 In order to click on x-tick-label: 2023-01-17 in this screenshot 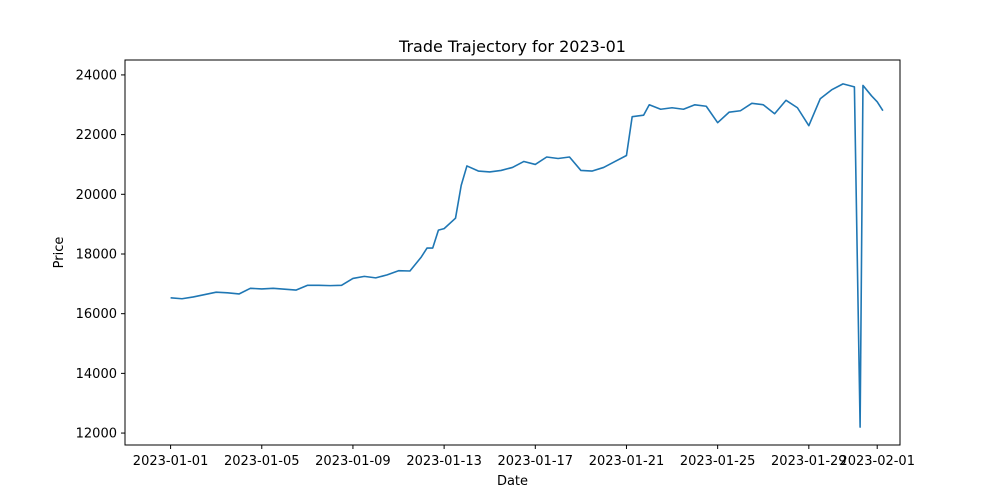, I will do `click(536, 461)`.